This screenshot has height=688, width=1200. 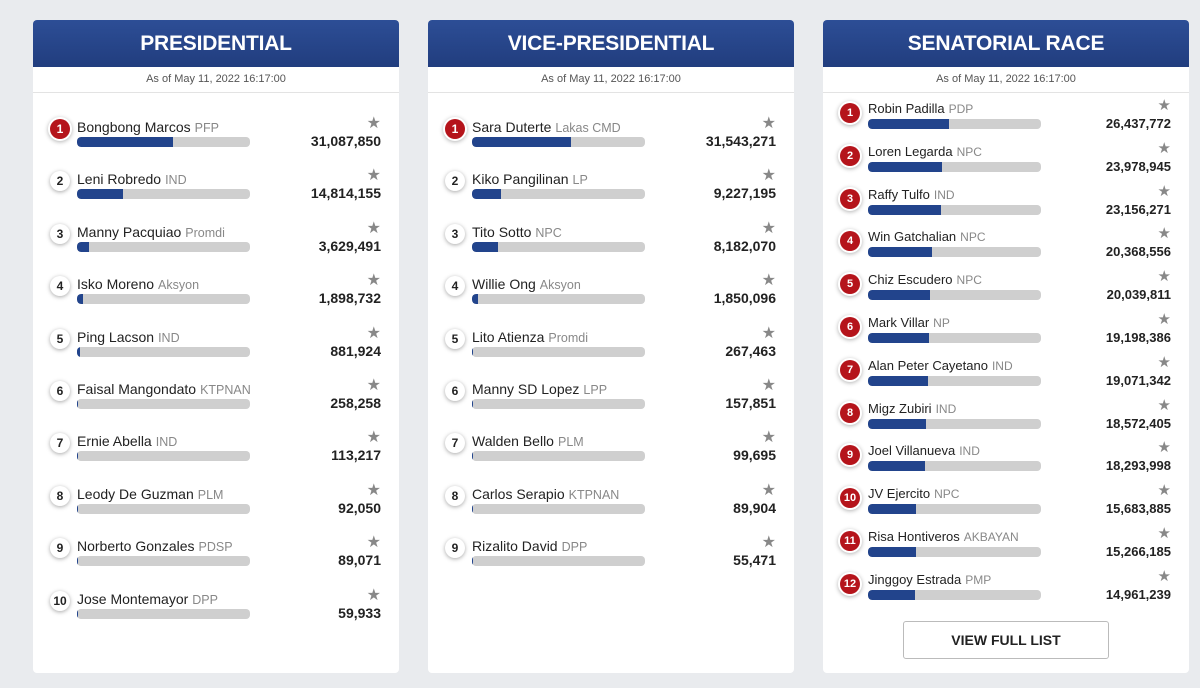 I want to click on candidate-name-line: Faisal Mangondato KTPNAN, so click(x=164, y=389).